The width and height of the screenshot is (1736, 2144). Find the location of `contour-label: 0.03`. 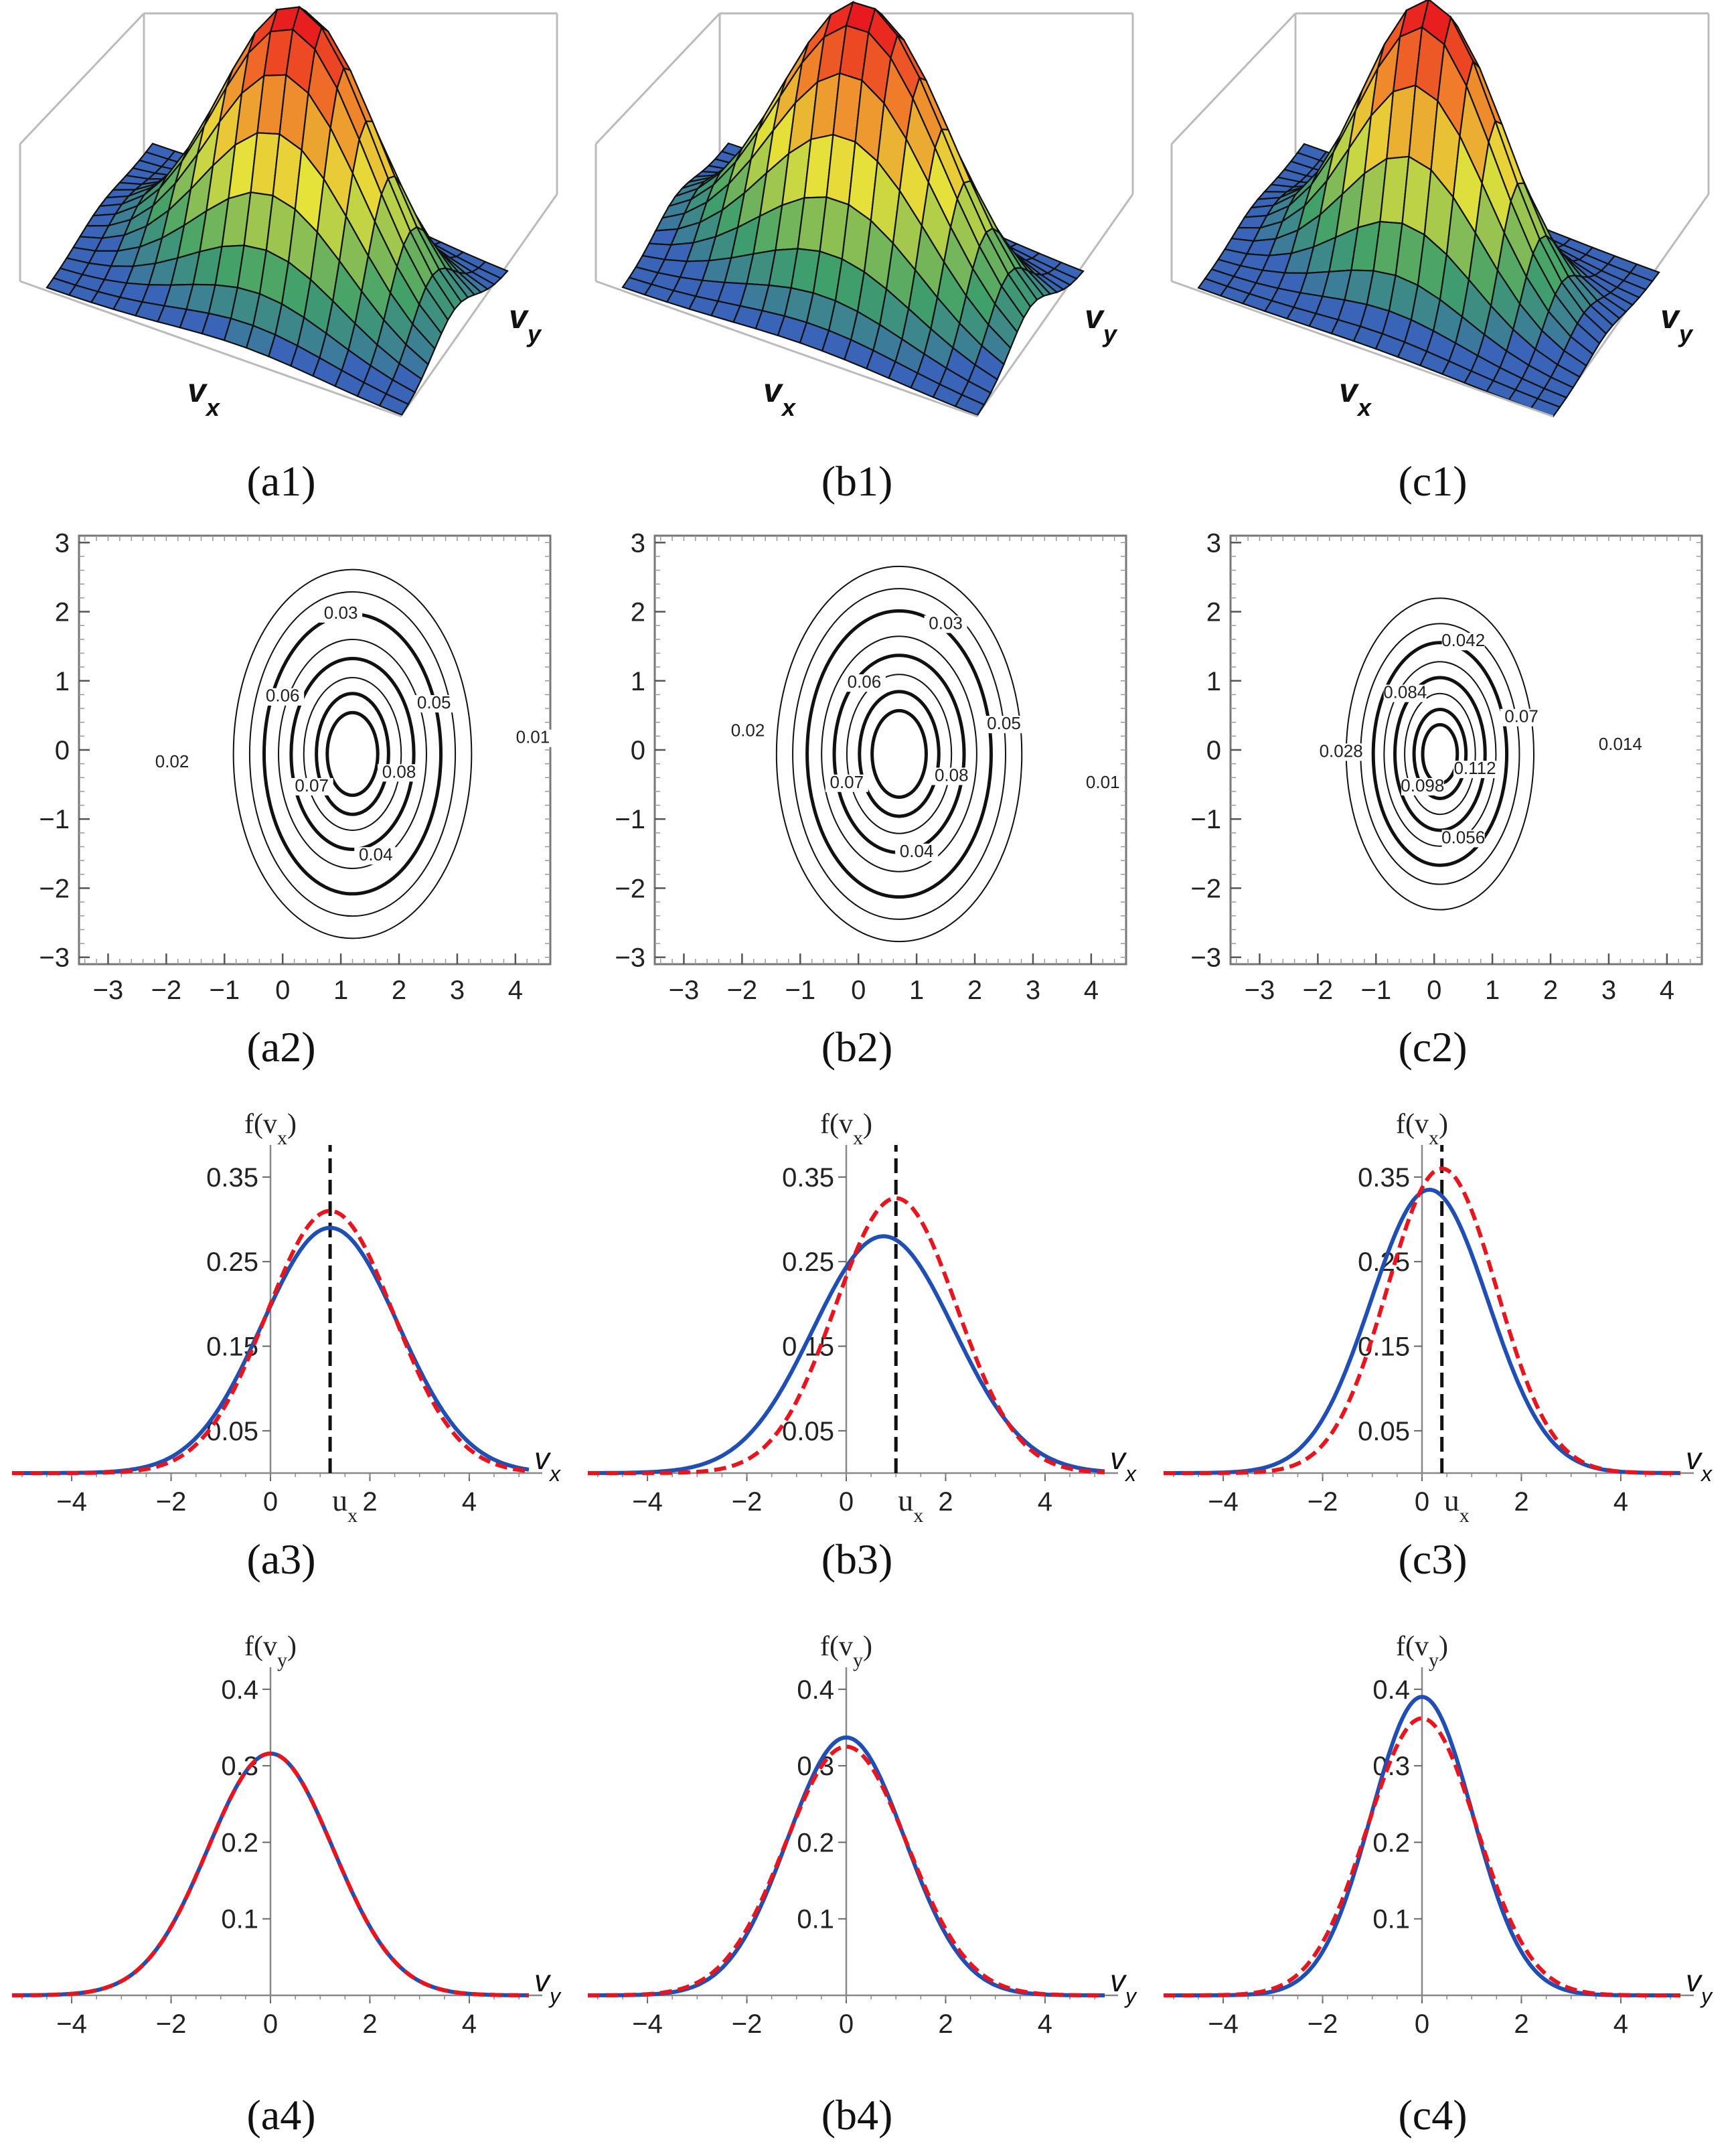

contour-label: 0.03 is located at coordinates (341, 613).